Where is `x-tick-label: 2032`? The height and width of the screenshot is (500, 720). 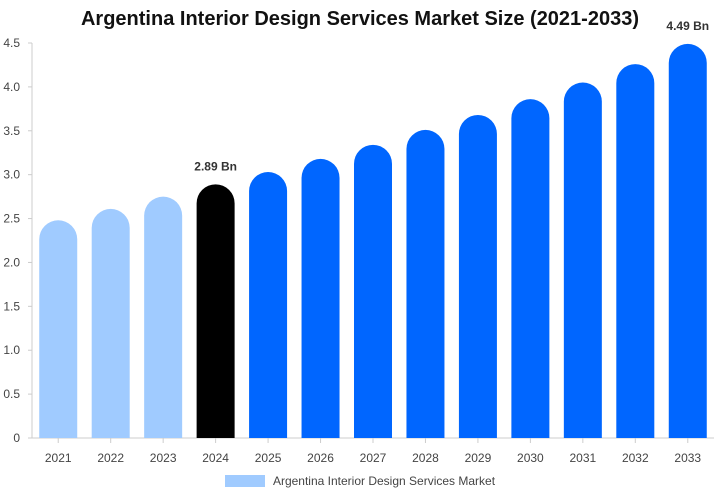 x-tick-label: 2032 is located at coordinates (635, 458).